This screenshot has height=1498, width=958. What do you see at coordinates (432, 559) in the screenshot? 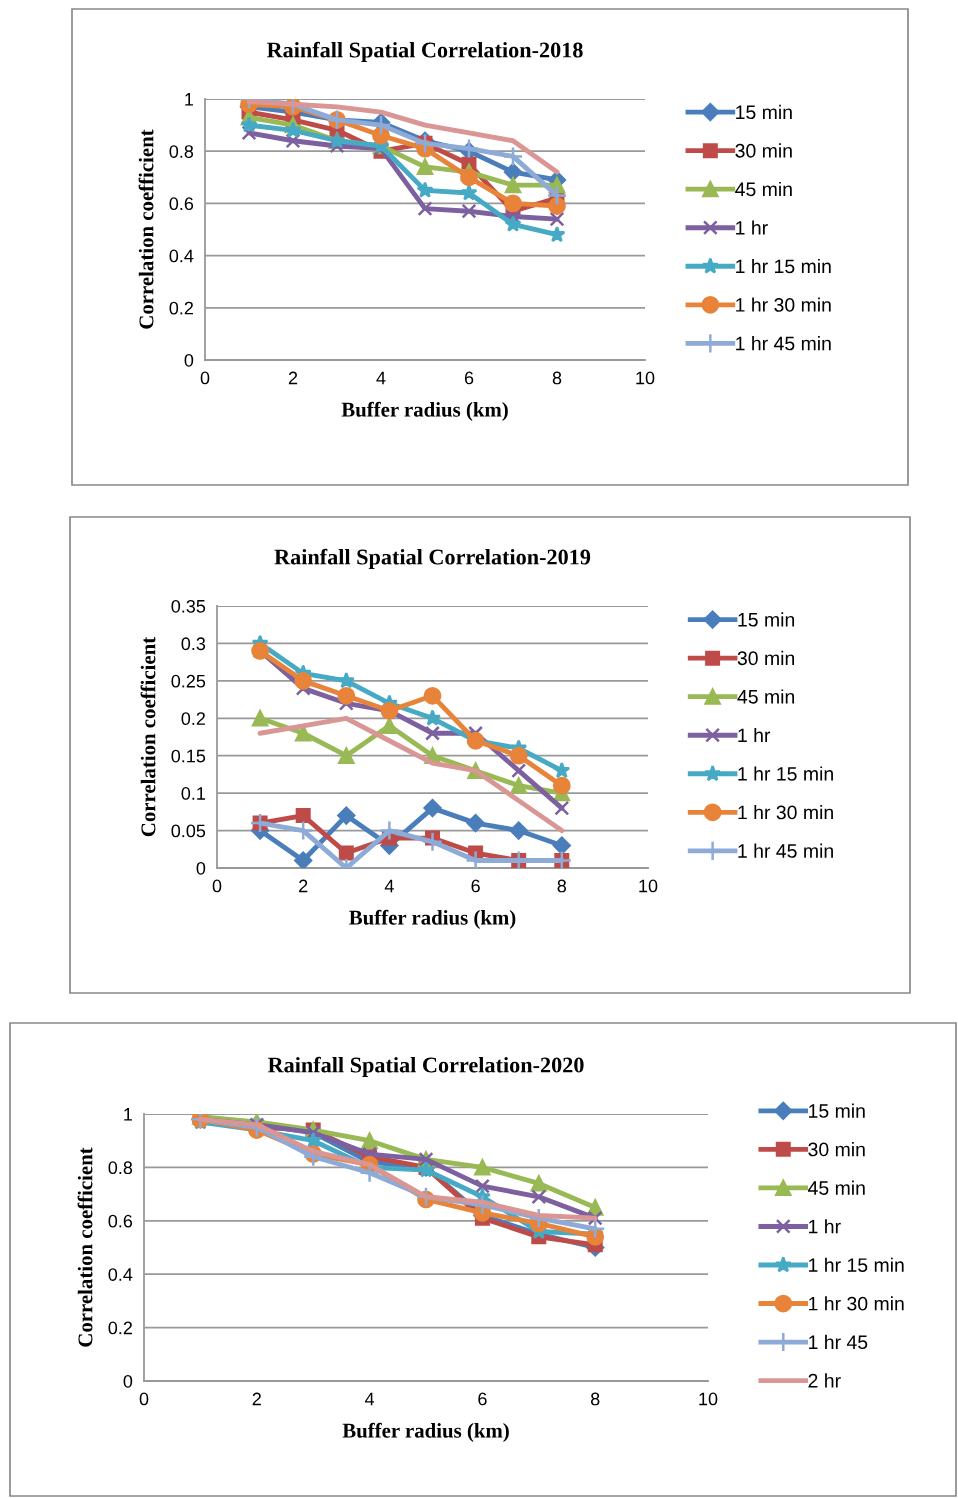
I see `chart-title: Rainfall Spatial Correlation-2019` at bounding box center [432, 559].